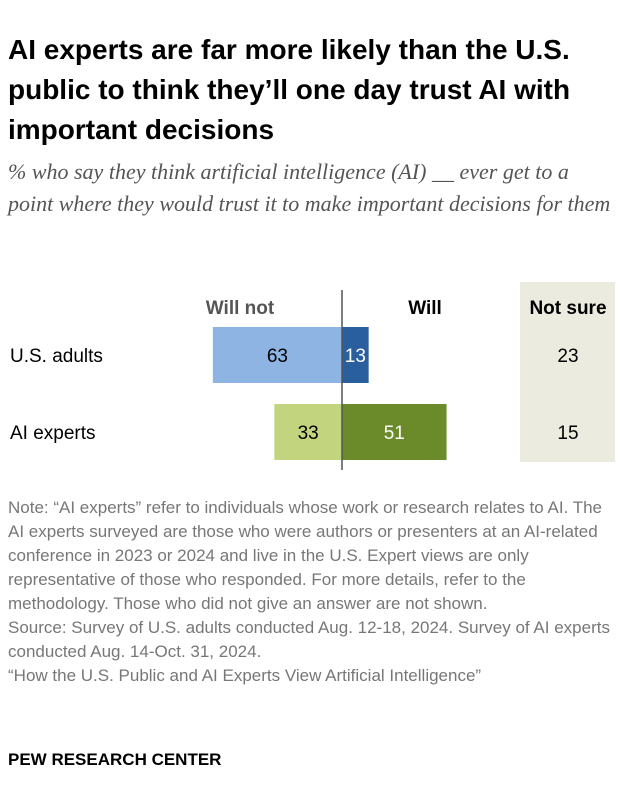 This screenshot has height=808, width=620. Describe the element at coordinates (56, 356) in the screenshot. I see `row-label-0: U.S. adults` at that location.